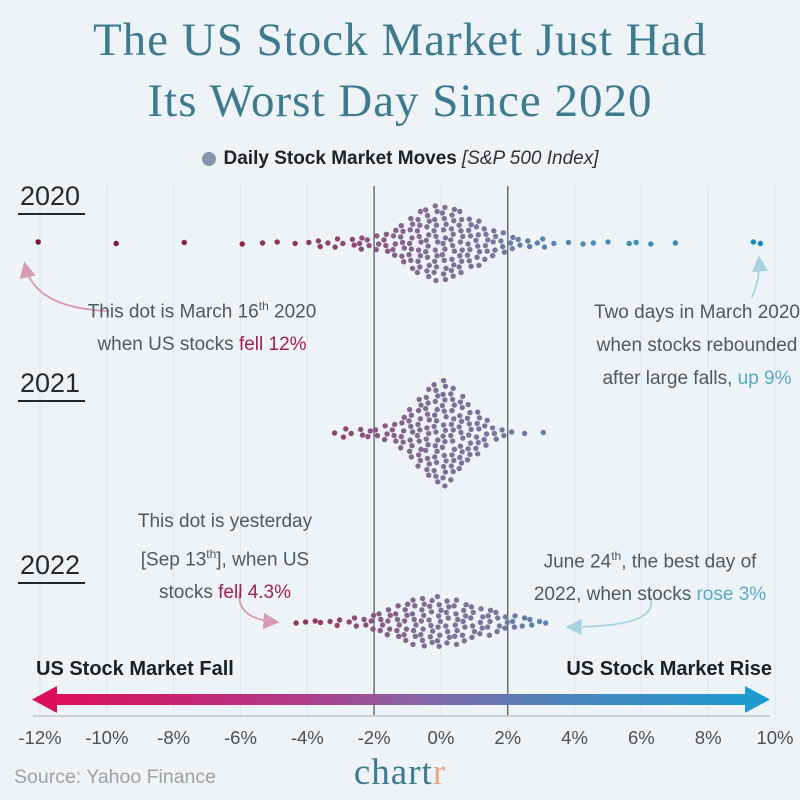 The height and width of the screenshot is (800, 800). Describe the element at coordinates (530, 158) in the screenshot. I see `legend-sublabel: [S&P 500 Index]` at that location.